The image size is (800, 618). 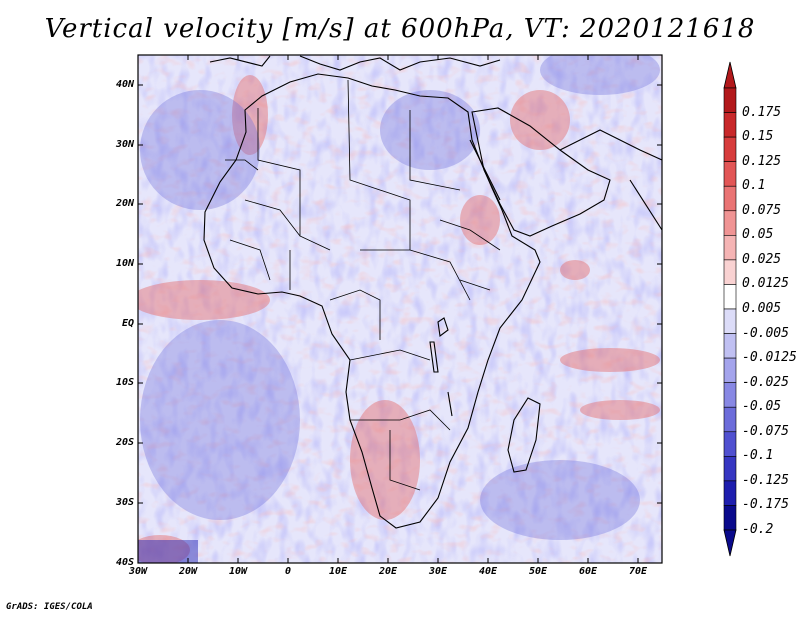 I want to click on colorbar-label: -0.175, so click(x=765, y=505).